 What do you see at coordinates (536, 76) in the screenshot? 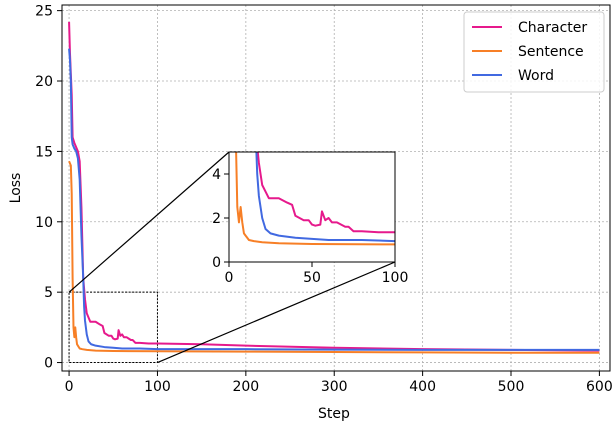
I see `legend-label-word: Word` at bounding box center [536, 76].